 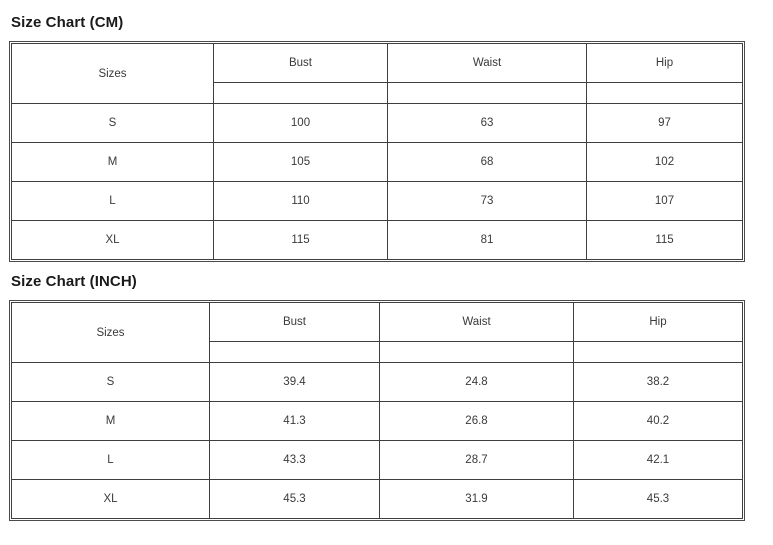 I want to click on cell-waist: 68, so click(x=487, y=162).